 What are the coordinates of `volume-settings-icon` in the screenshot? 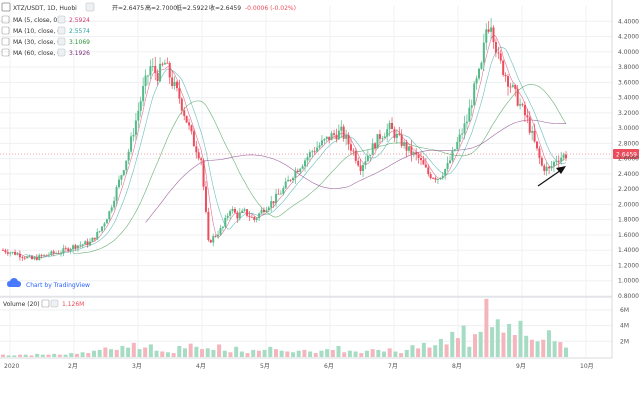 It's located at (54, 303).